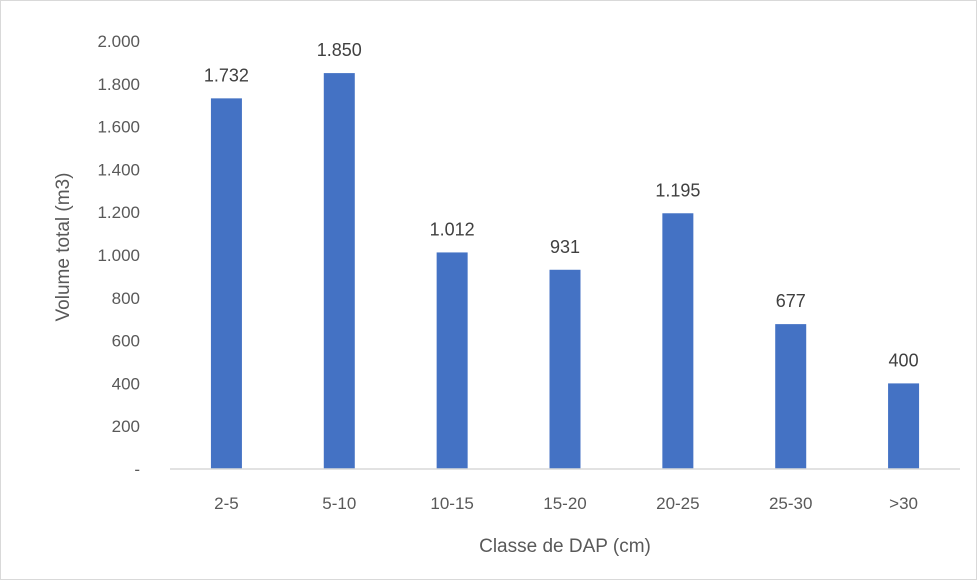  What do you see at coordinates (452, 229) in the screenshot?
I see `data-label: 1.012` at bounding box center [452, 229].